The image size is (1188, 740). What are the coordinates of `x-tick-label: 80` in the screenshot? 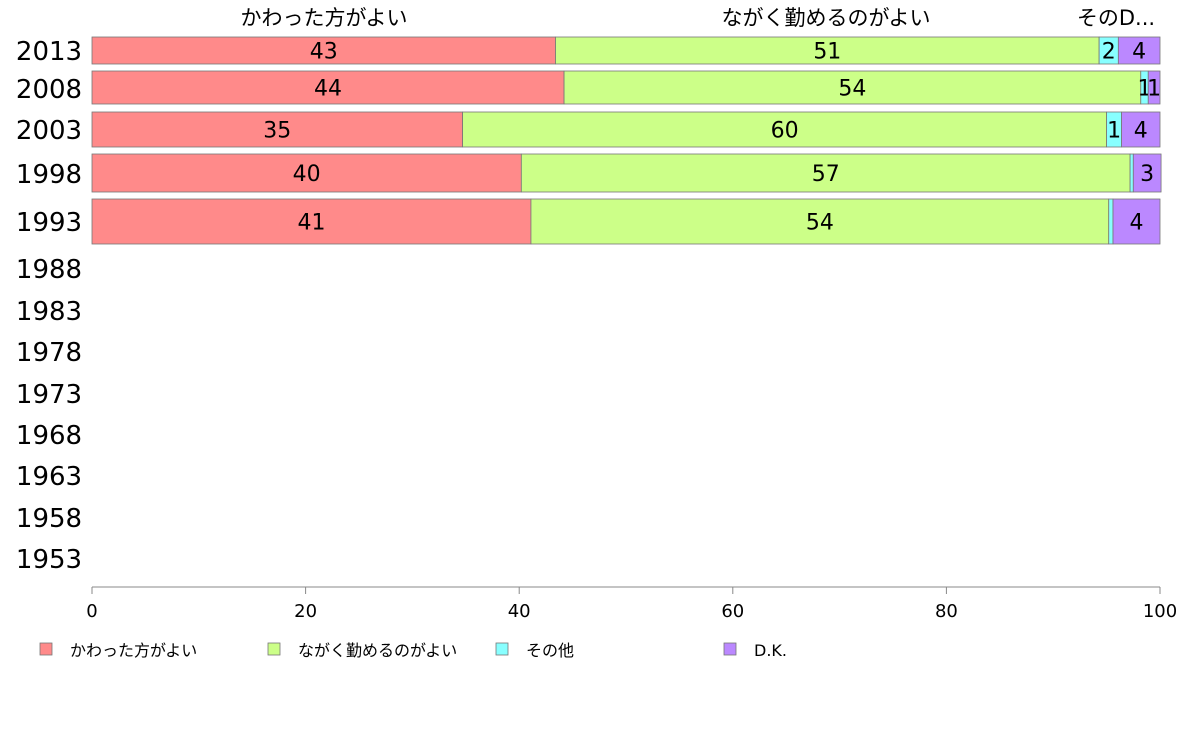 It's located at (946, 611).